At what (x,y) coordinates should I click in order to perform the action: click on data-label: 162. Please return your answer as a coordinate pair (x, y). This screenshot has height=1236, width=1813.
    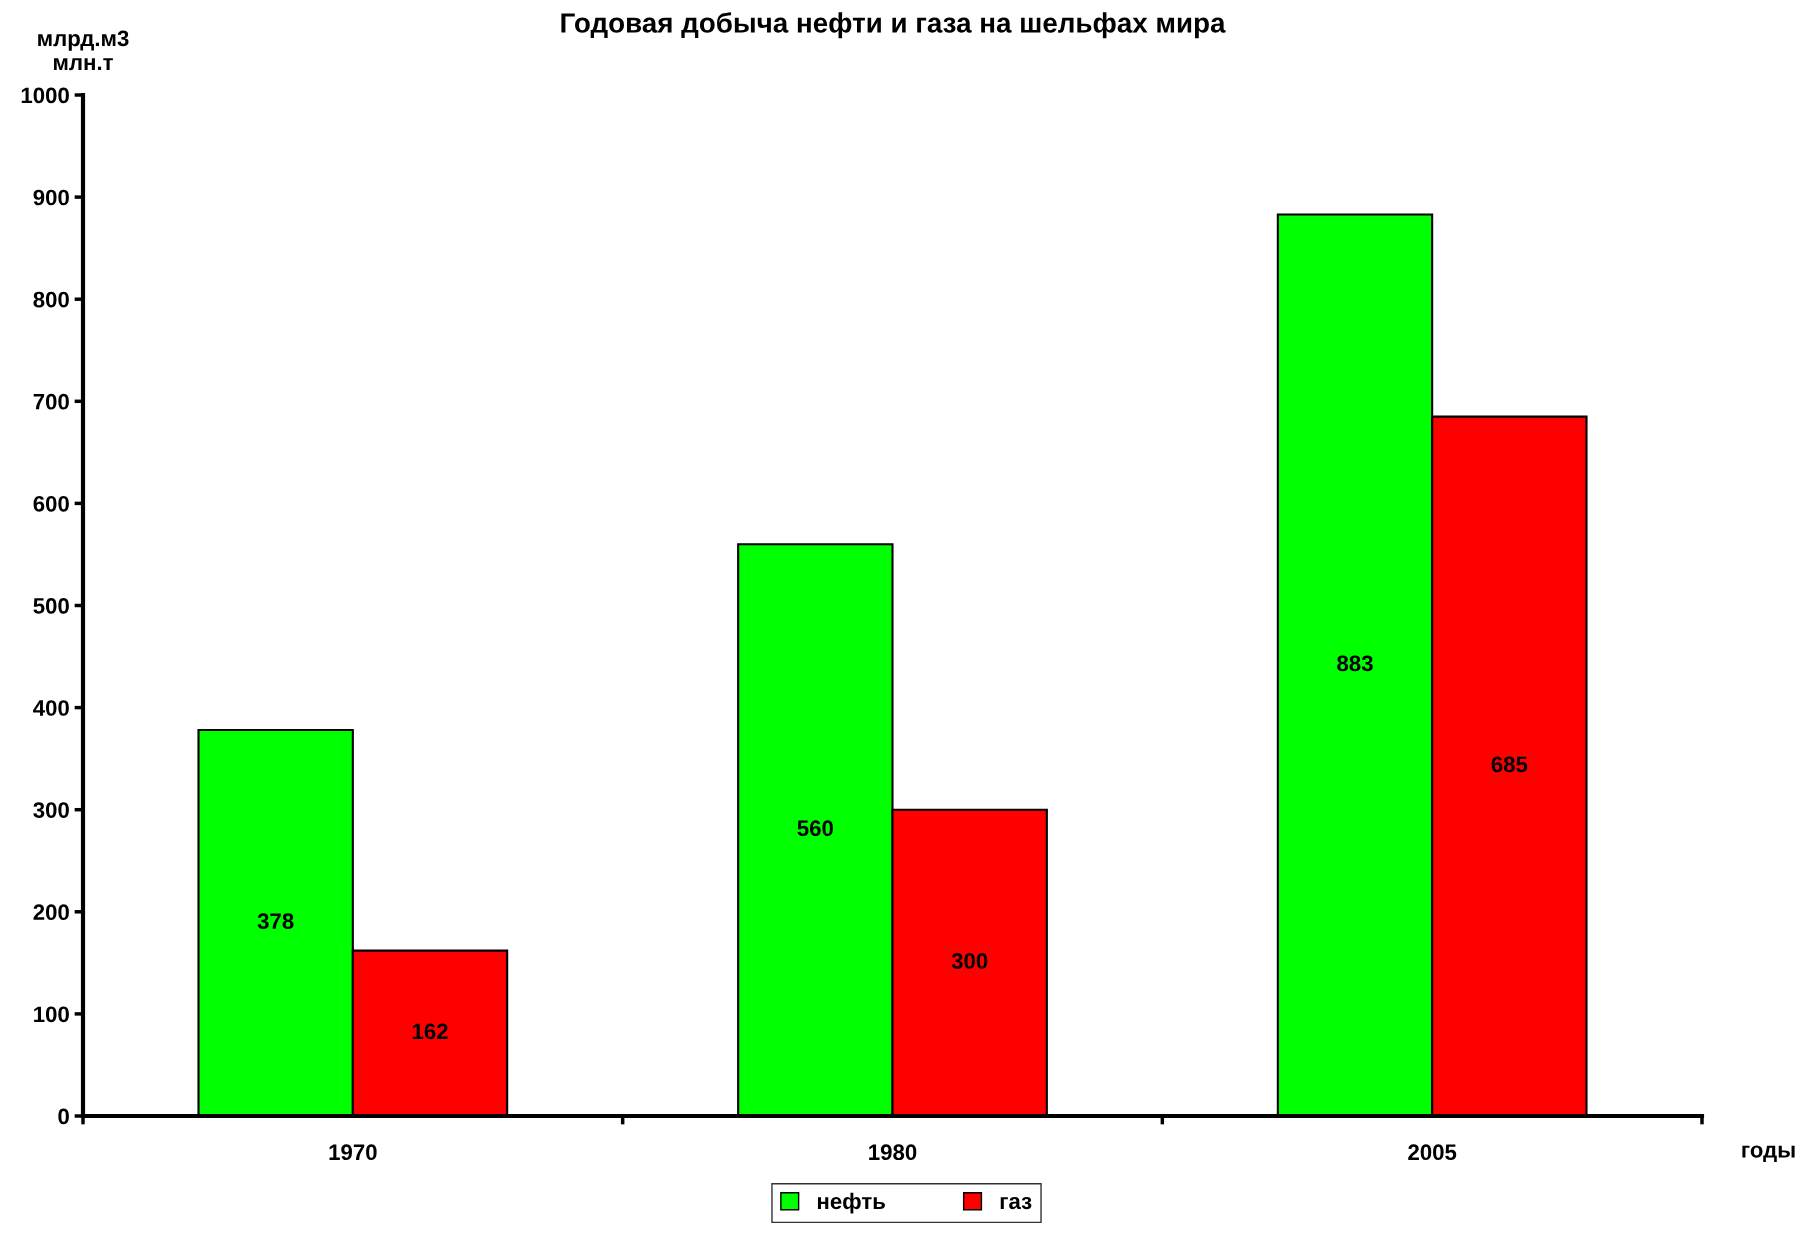
    Looking at the image, I should click on (430, 1031).